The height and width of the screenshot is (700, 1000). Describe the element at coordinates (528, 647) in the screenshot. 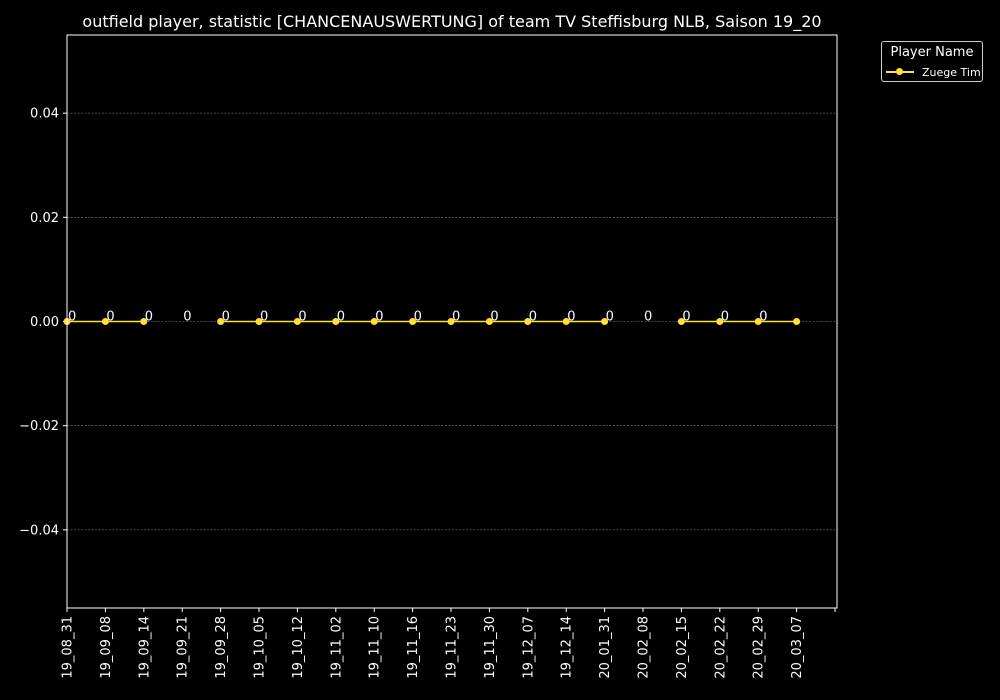

I see `x-tick-label: 19_12_07` at that location.